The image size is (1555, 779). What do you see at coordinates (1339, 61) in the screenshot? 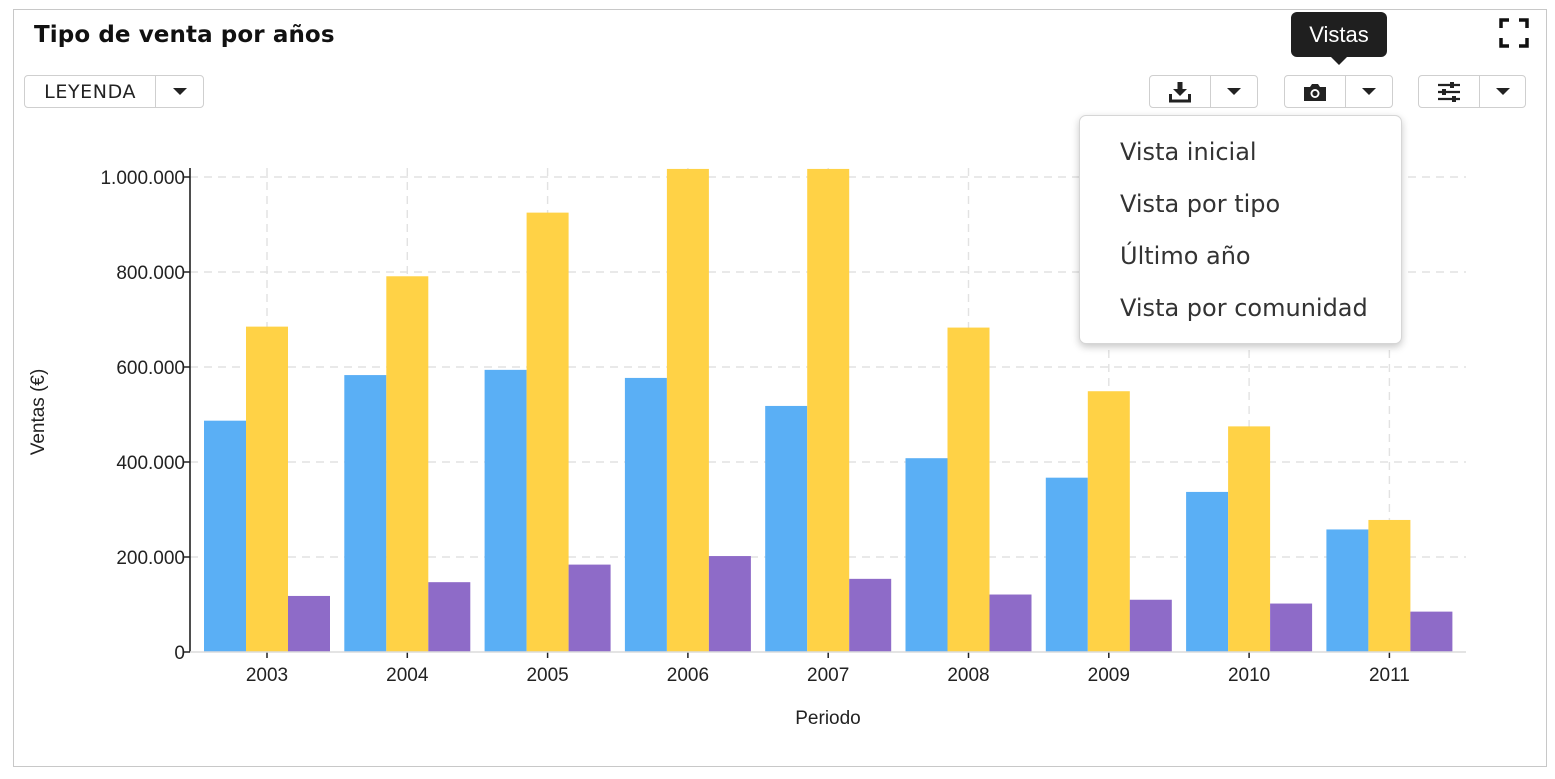
I see `tooltip-arrow` at bounding box center [1339, 61].